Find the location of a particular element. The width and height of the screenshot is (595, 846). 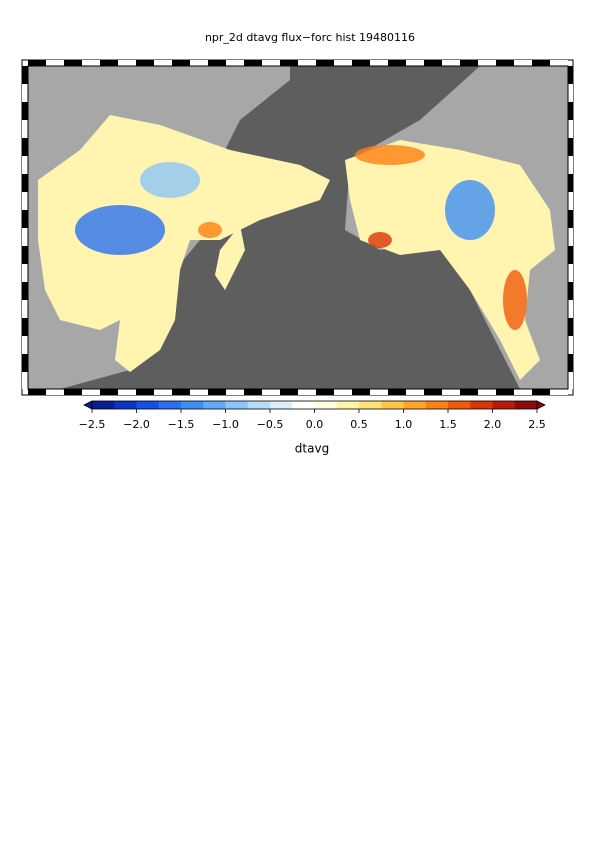

america-field is located at coordinates (450, 260).